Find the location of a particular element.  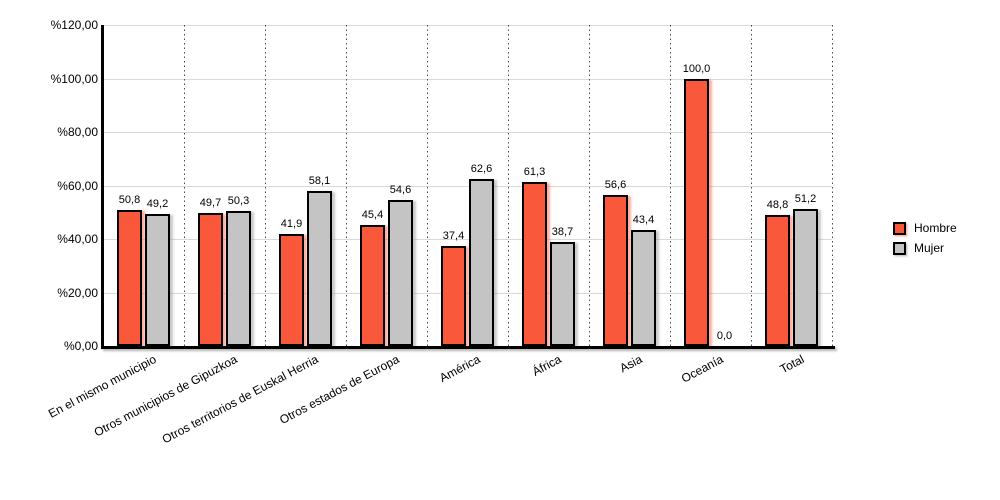

legend: Hombre Mujer is located at coordinates (925, 238).